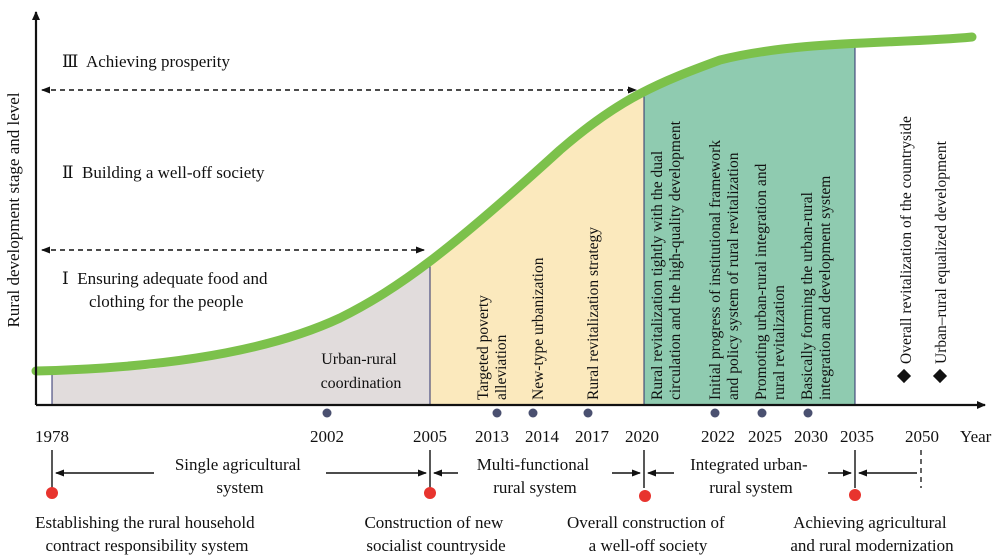 Image resolution: width=1000 pixels, height=556 pixels. What do you see at coordinates (327, 413) in the screenshot?
I see `year-dot-2002` at bounding box center [327, 413].